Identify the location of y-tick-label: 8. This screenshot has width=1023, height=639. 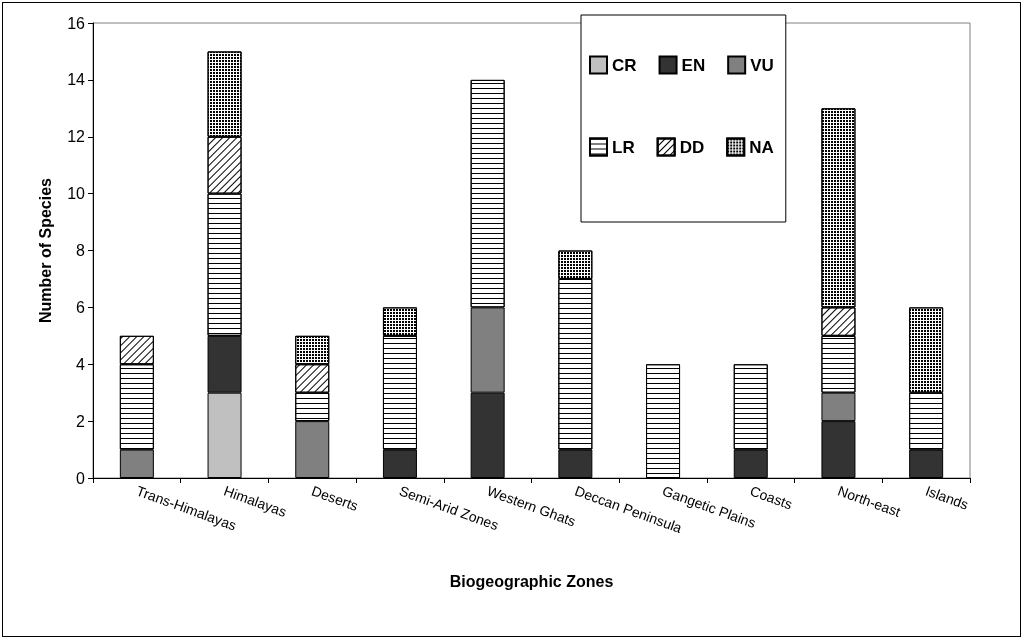
(81, 250).